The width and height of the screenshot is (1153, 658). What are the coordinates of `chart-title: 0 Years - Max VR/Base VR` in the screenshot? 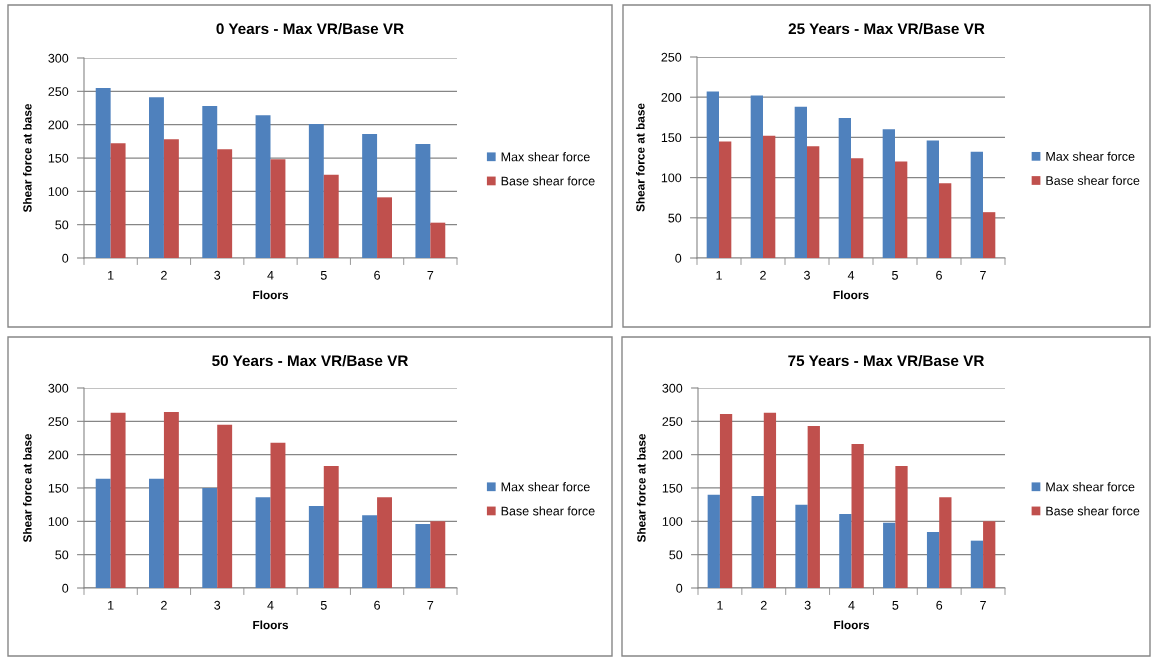 It's located at (310, 28).